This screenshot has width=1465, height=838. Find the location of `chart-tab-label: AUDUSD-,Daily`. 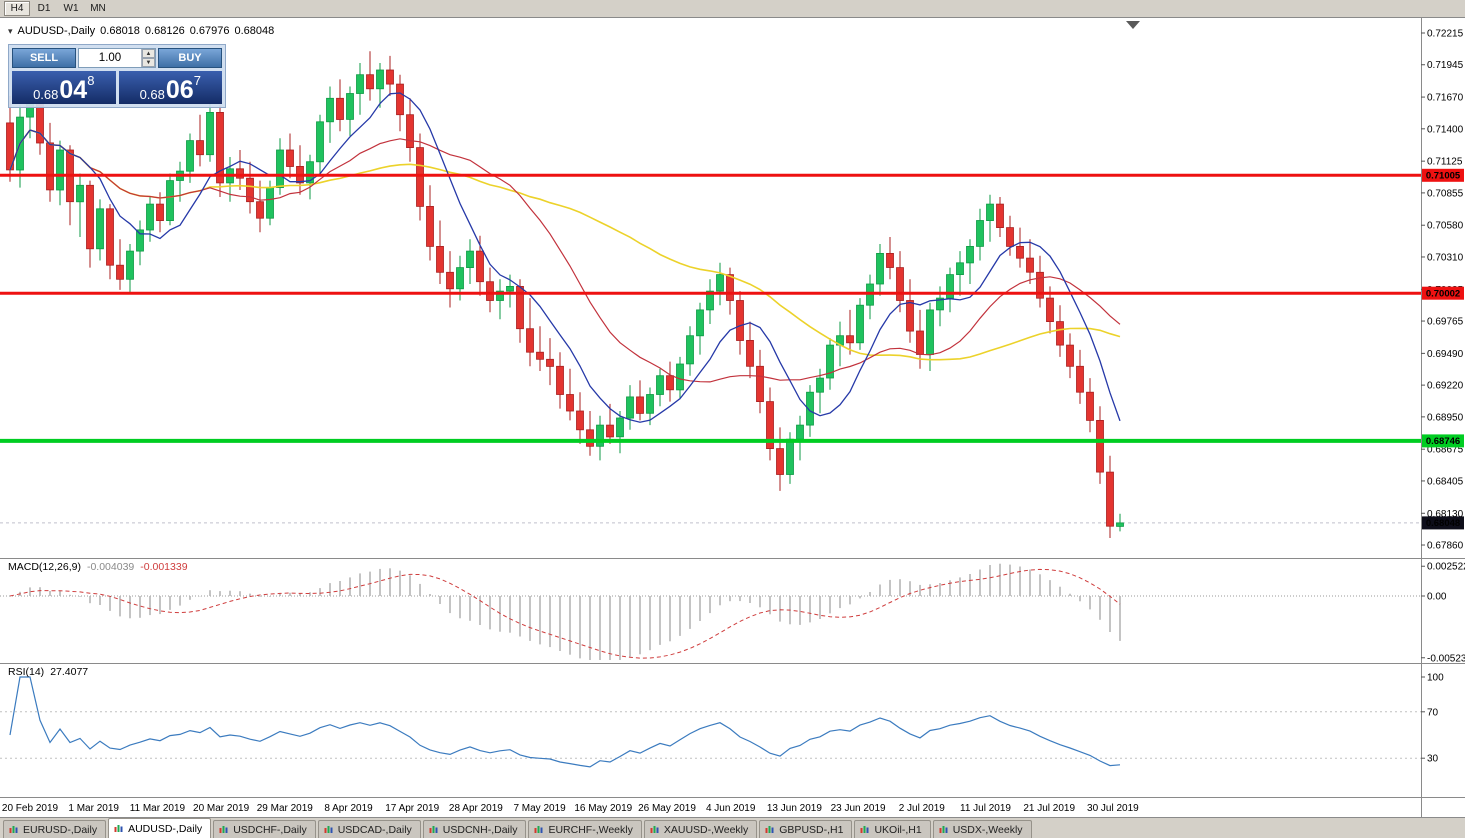

chart-tab-label: AUDUSD-,Daily is located at coordinates (165, 828).